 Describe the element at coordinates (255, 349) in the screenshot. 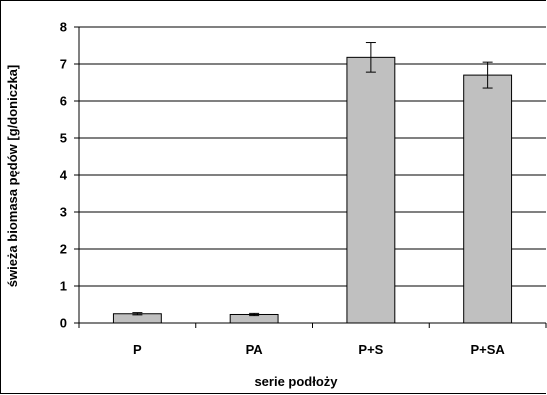

I see `x-tick-label: PA` at that location.